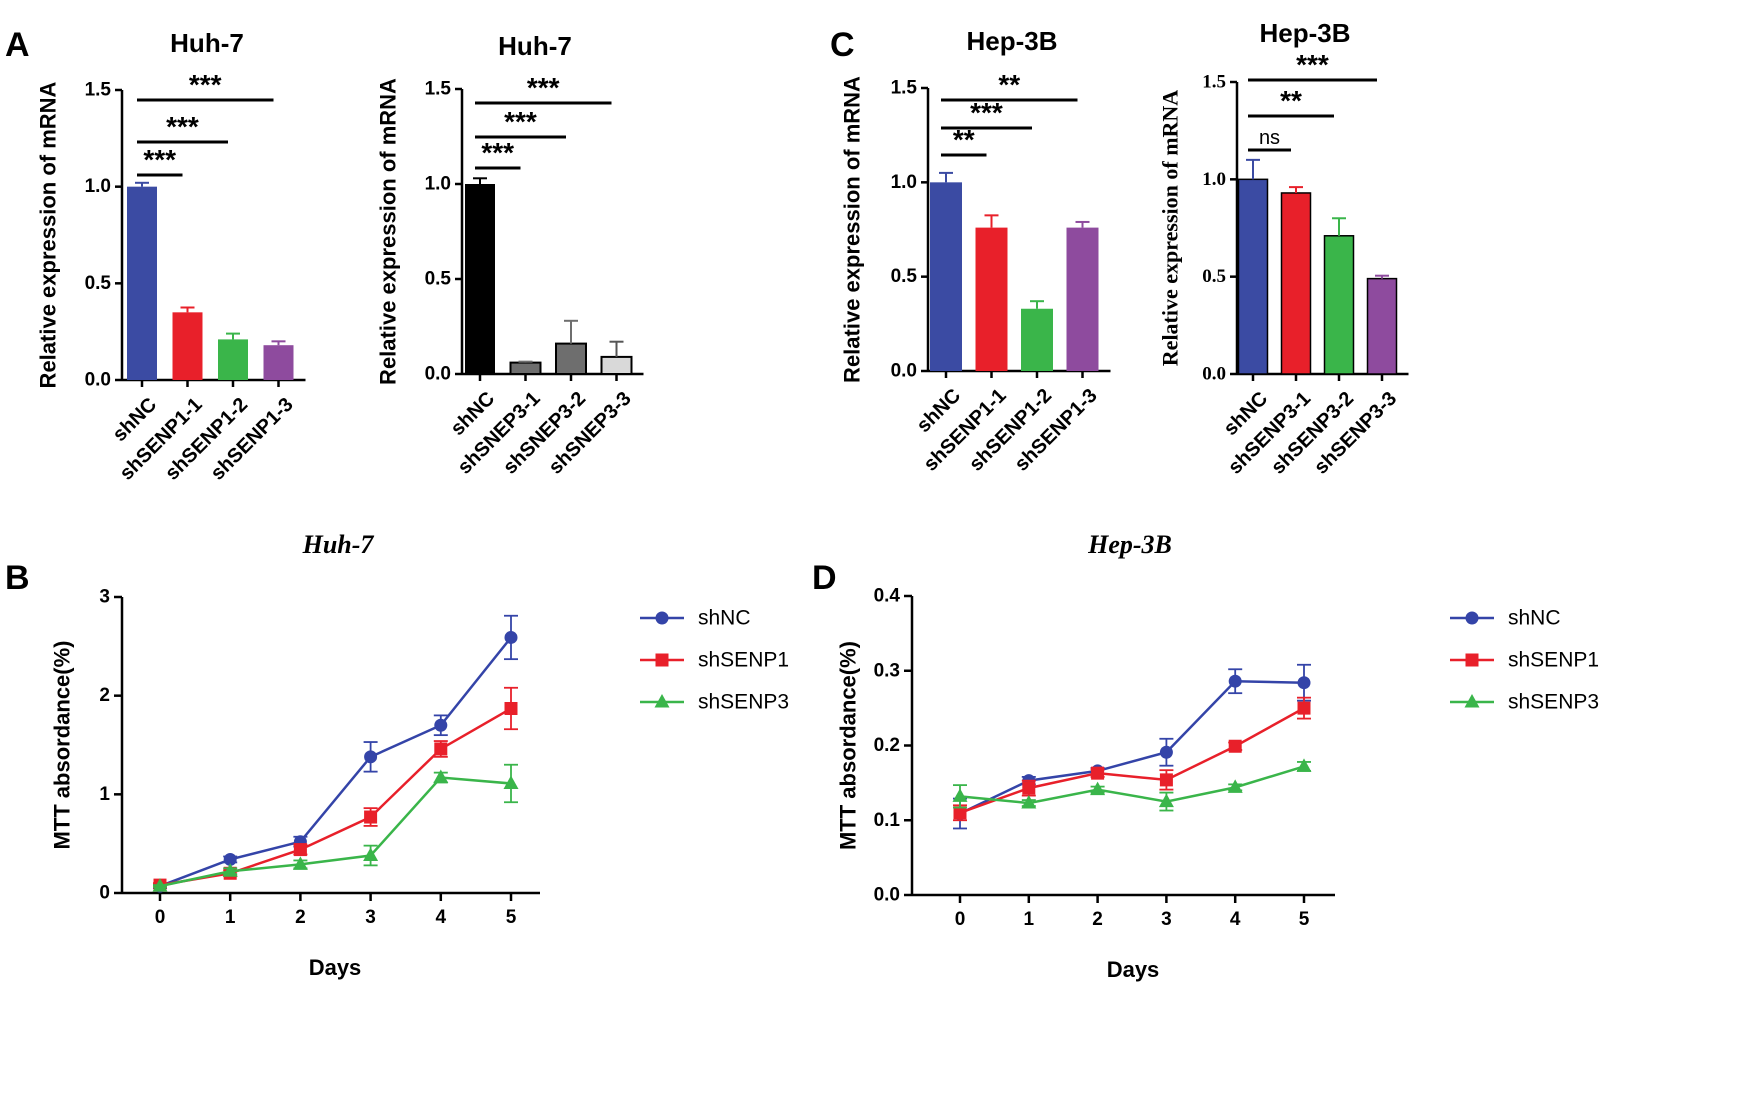 This screenshot has width=1755, height=1105. Describe the element at coordinates (887, 745) in the screenshot. I see `y-tick-label: 0.2` at that location.